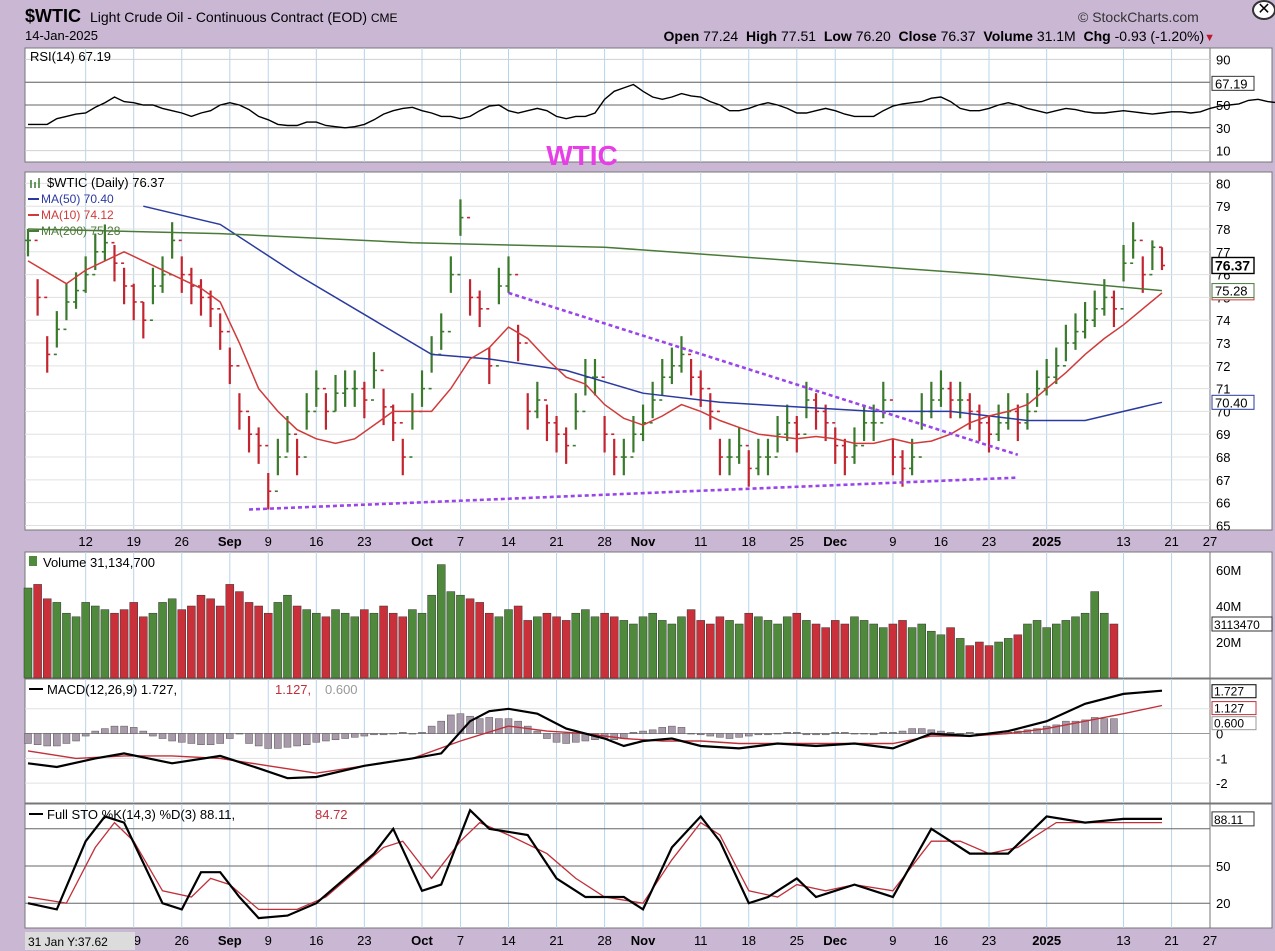 This screenshot has width=1275, height=951. I want to click on x-tick-label: Sep, so click(230, 541).